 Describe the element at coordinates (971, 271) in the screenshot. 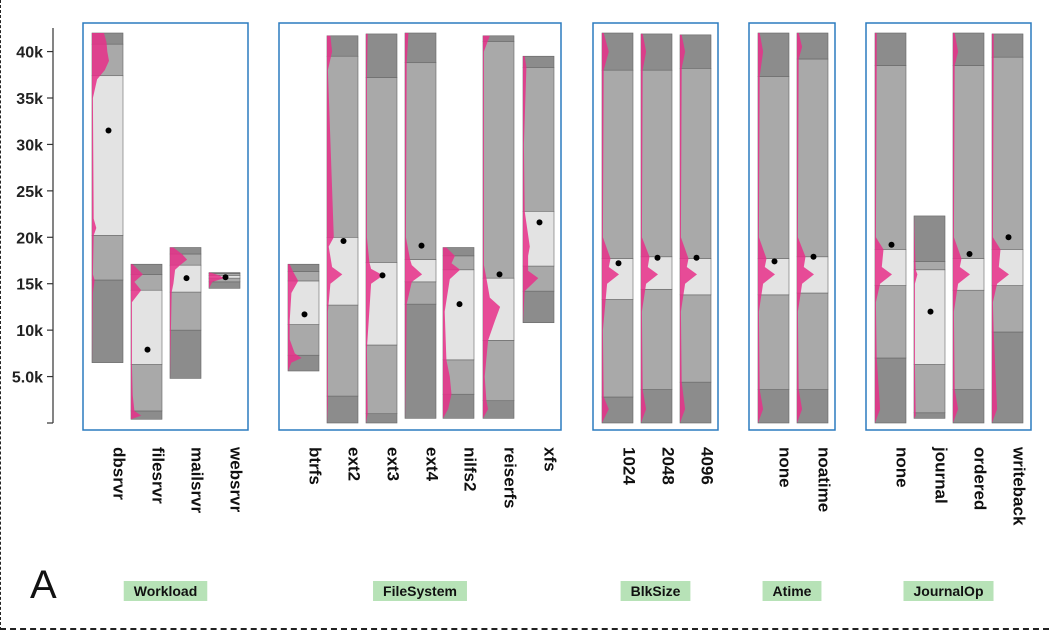

I see `box-ordered: ordered` at that location.